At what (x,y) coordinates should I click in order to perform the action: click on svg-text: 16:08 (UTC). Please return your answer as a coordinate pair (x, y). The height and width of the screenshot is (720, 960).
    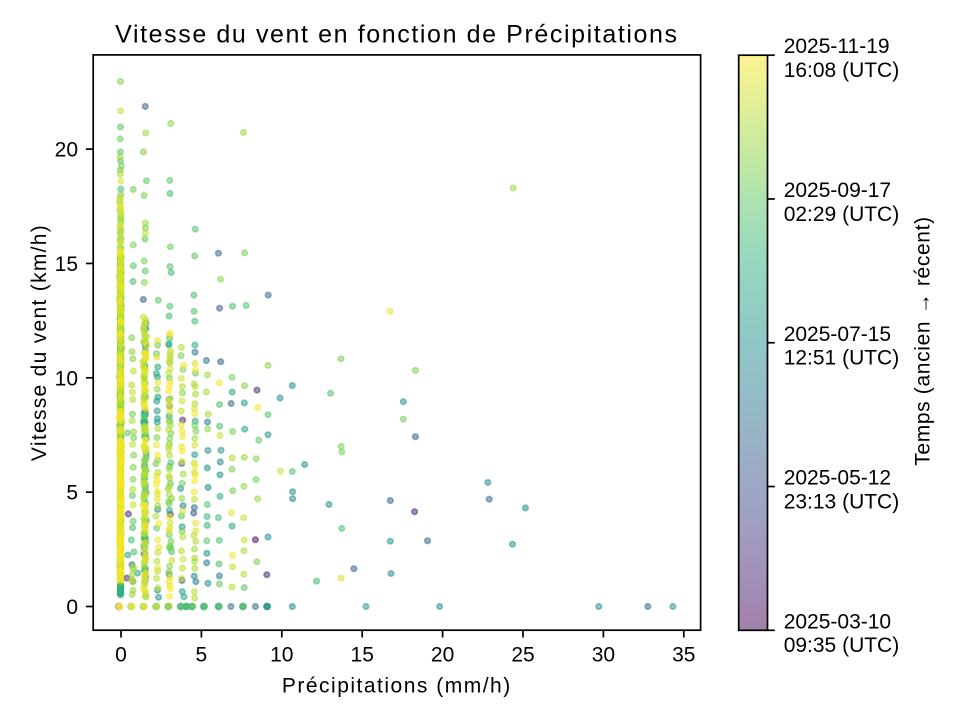
    Looking at the image, I should click on (842, 70).